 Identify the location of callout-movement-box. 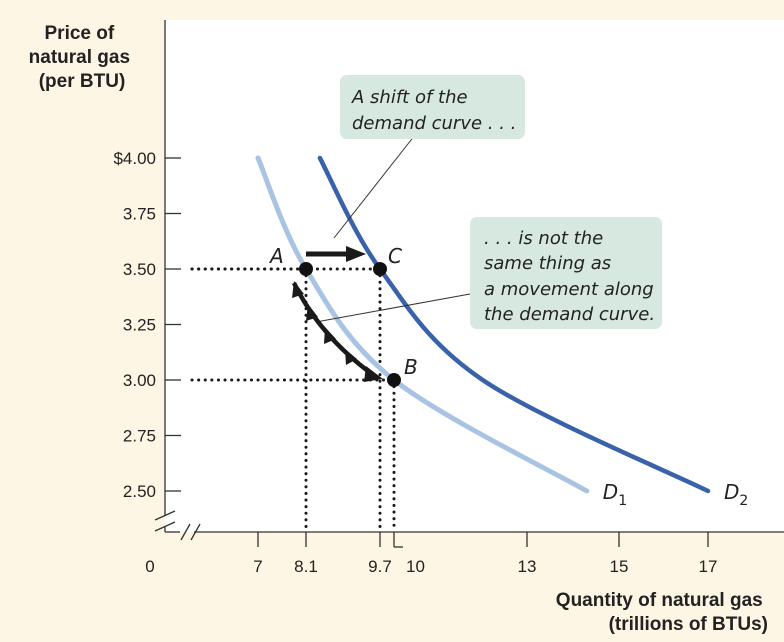
(566, 273).